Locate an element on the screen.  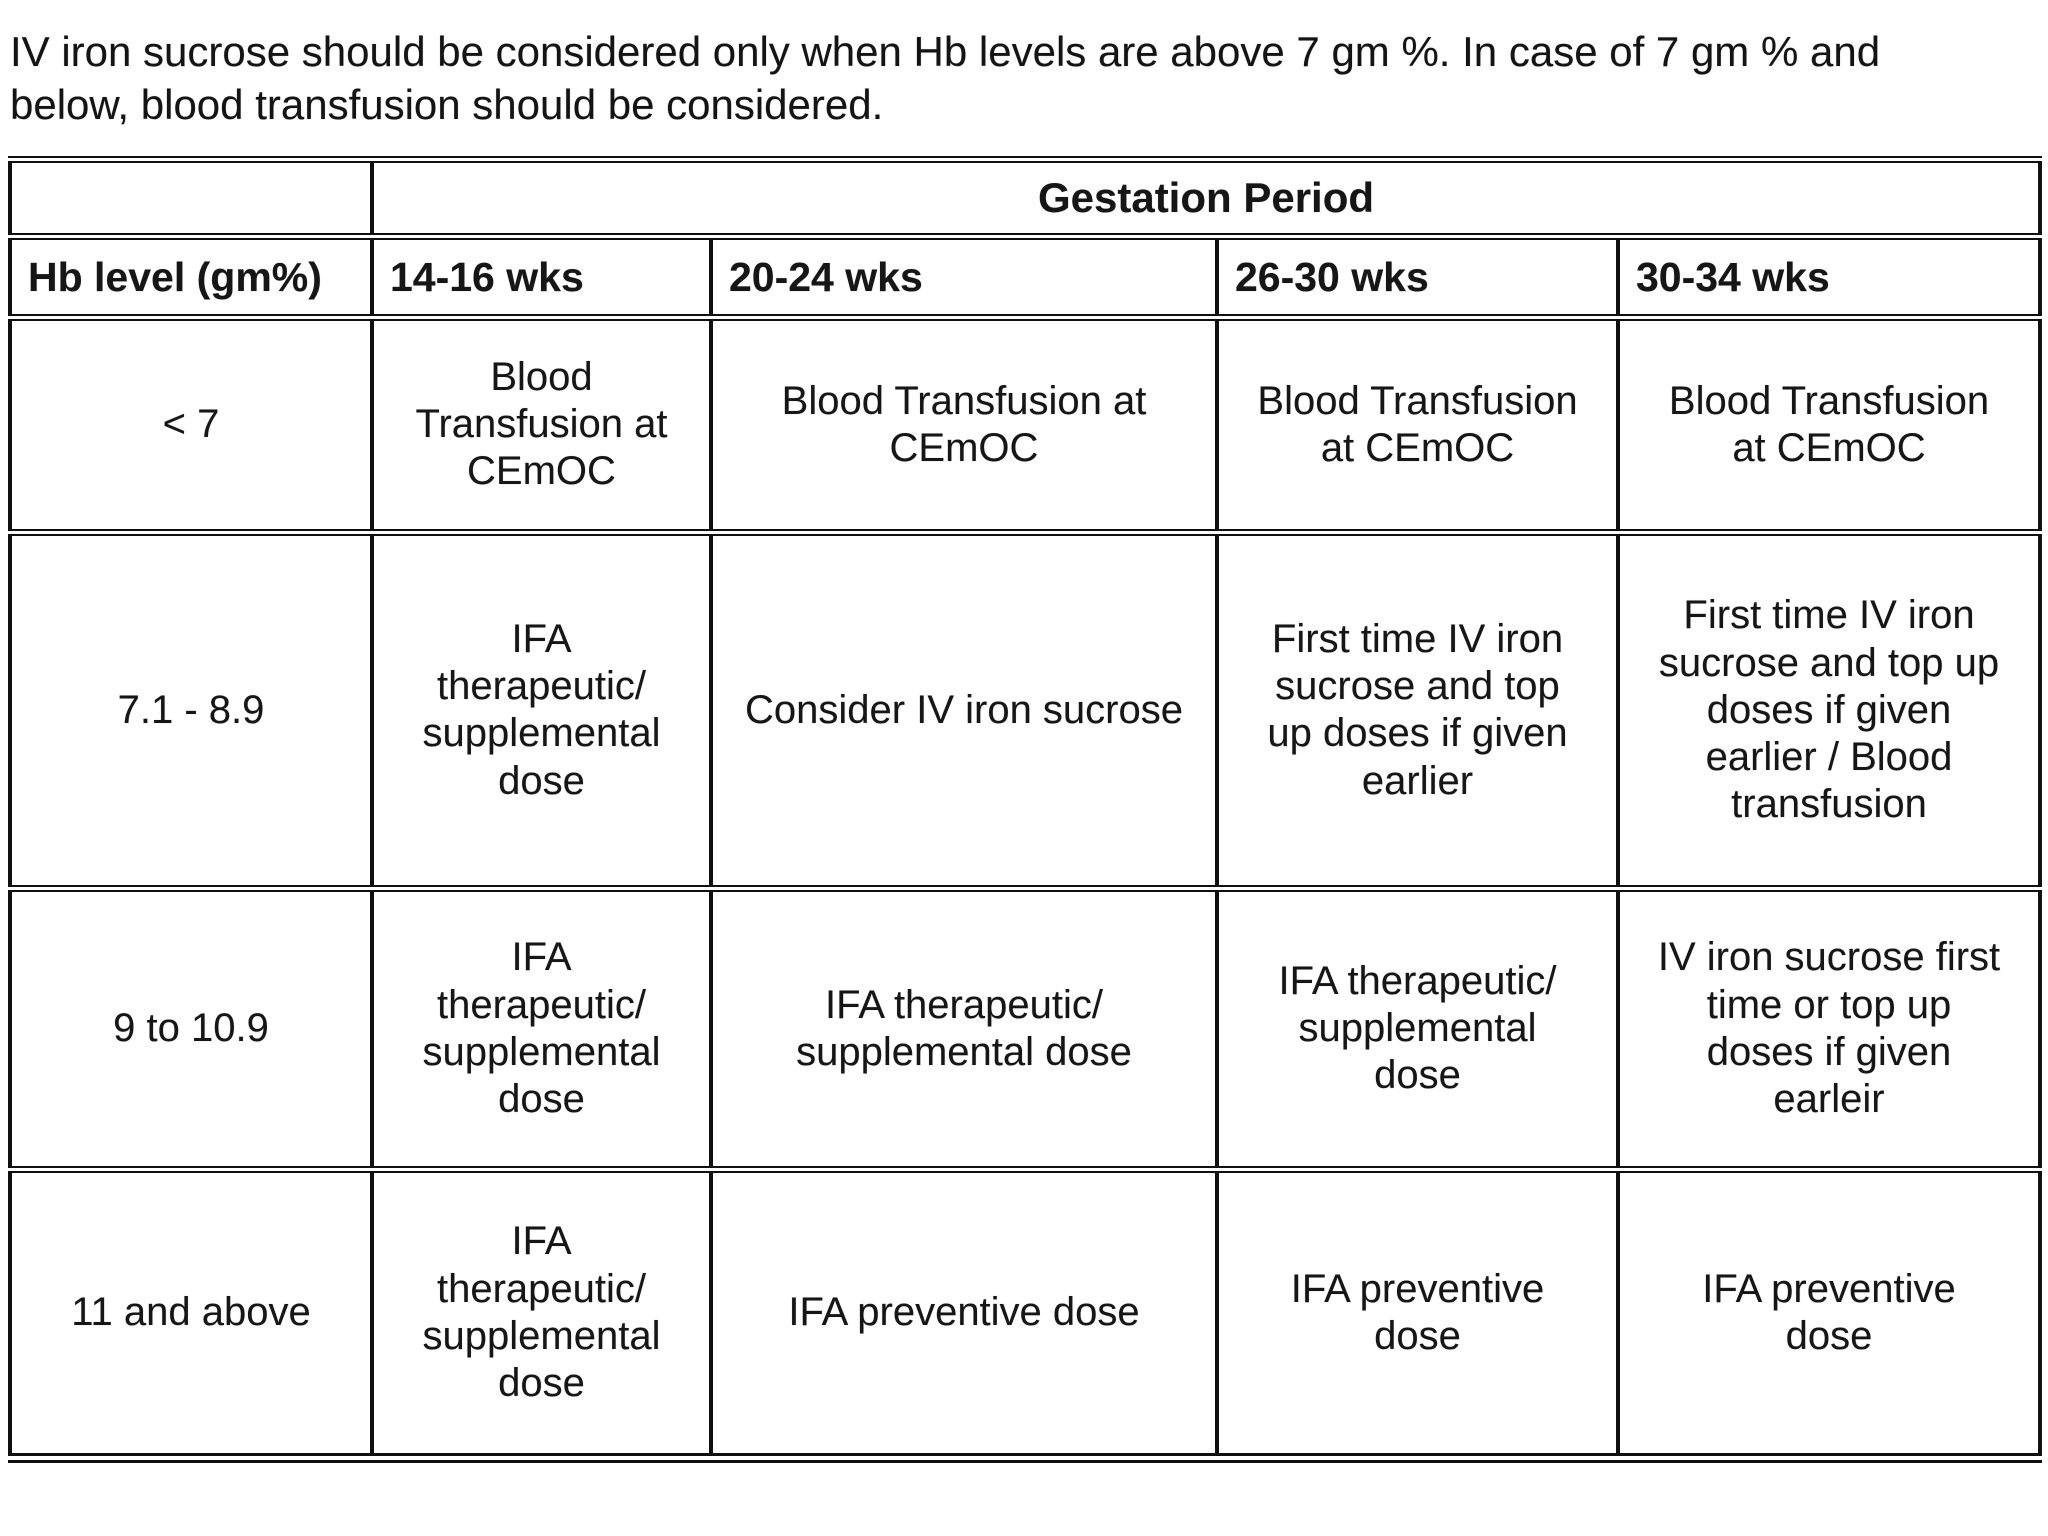
col-header-30-34-wks: 30-34 wks is located at coordinates (1829, 276).